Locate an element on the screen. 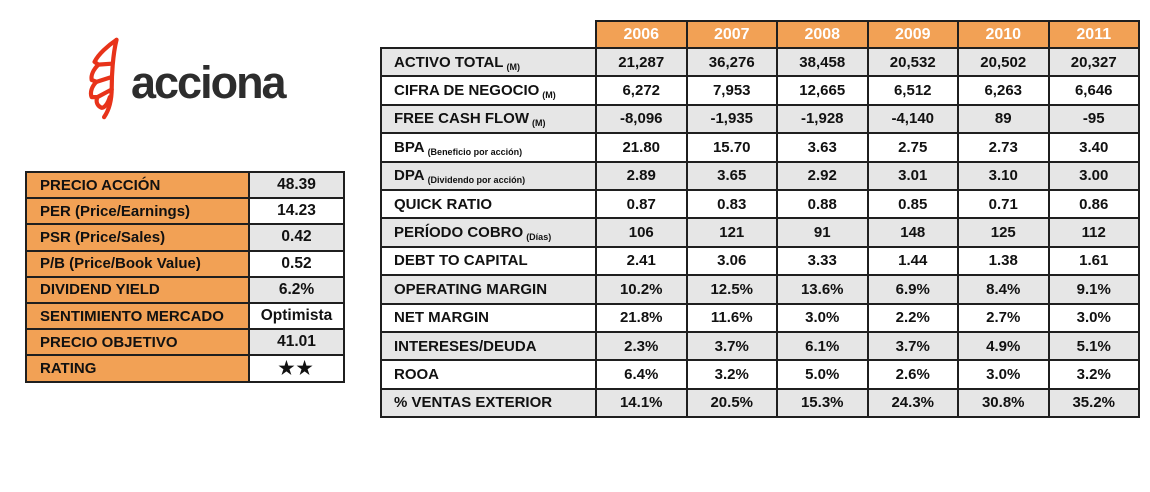 The image size is (1150, 492). summary-value-psr: 0.42 is located at coordinates (296, 237).